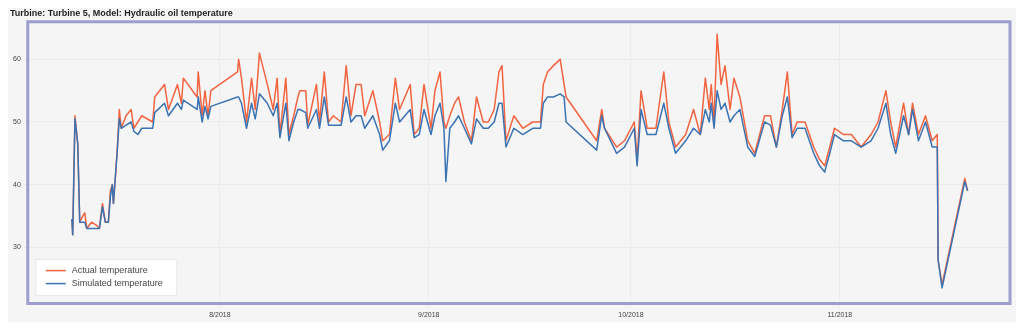  Describe the element at coordinates (117, 283) in the screenshot. I see `legend-label: Simulated temperature` at that location.